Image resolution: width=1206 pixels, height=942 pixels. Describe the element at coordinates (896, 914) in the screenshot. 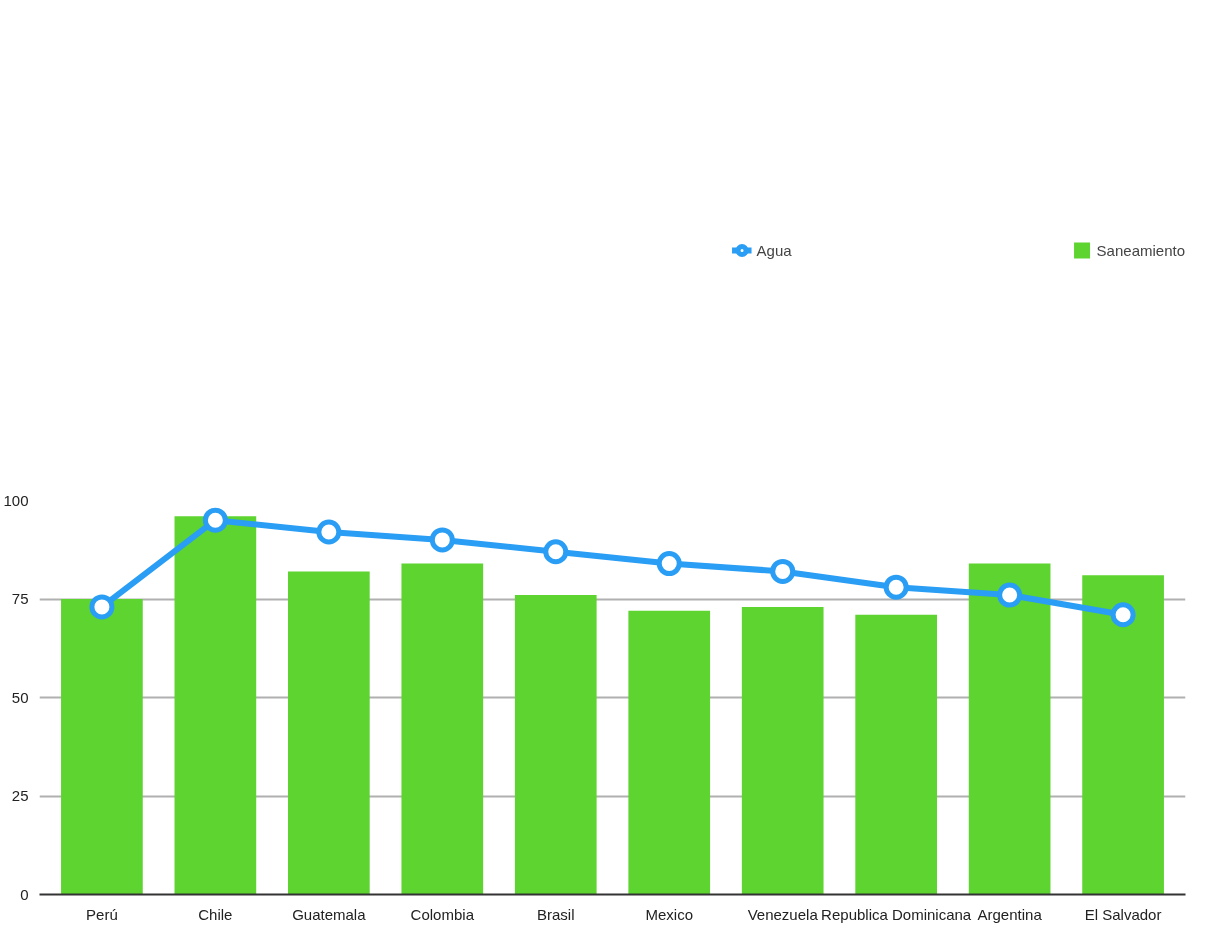

I see `x-tick-label: Republica Dominicana` at that location.